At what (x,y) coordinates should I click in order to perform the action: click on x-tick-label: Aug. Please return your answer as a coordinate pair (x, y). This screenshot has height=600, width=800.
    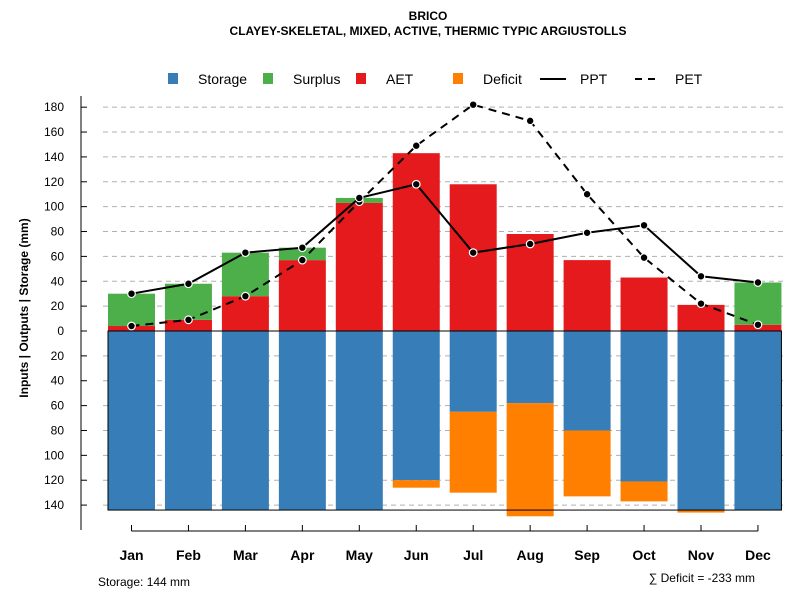
    Looking at the image, I should click on (530, 555).